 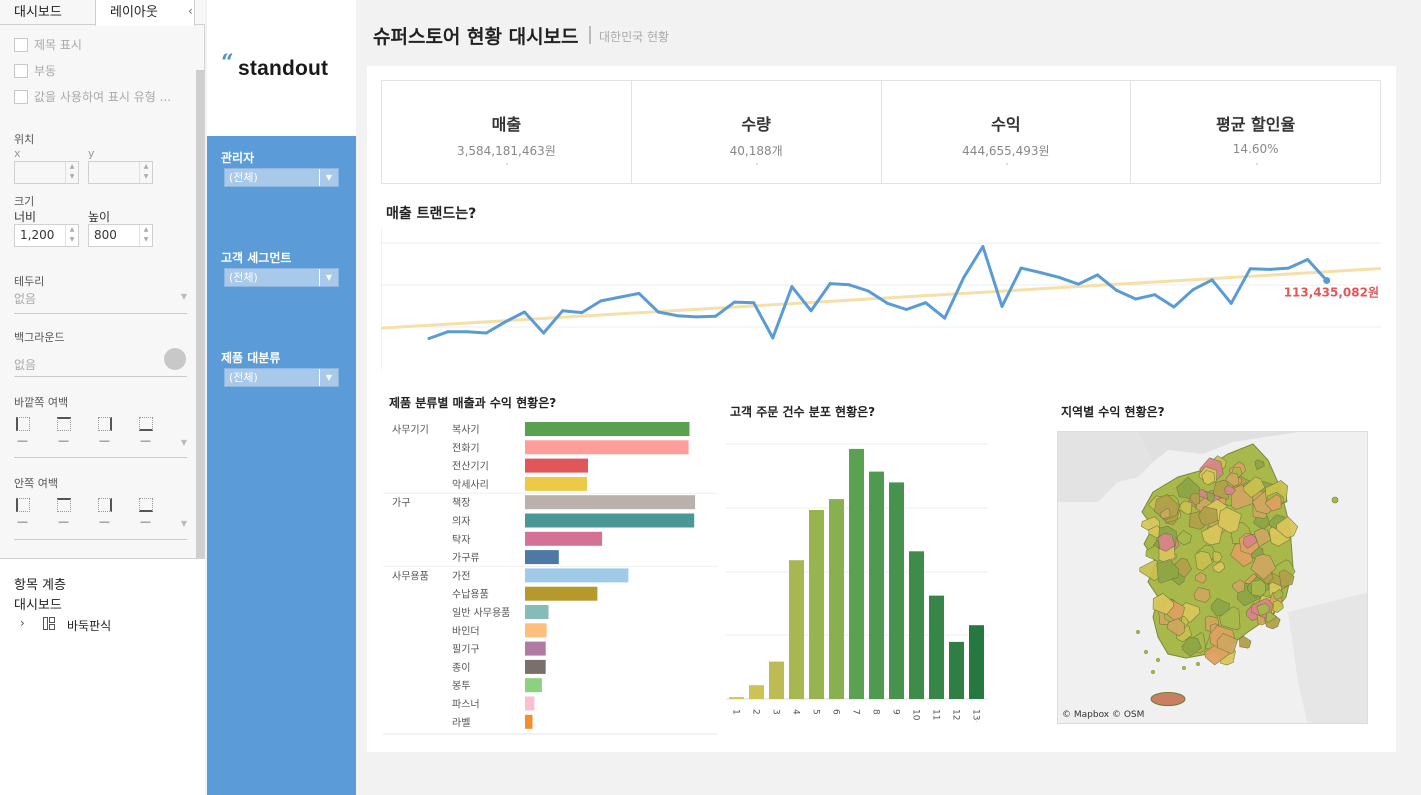 I want to click on tab-dashboard: 대시보드, so click(x=38, y=12).